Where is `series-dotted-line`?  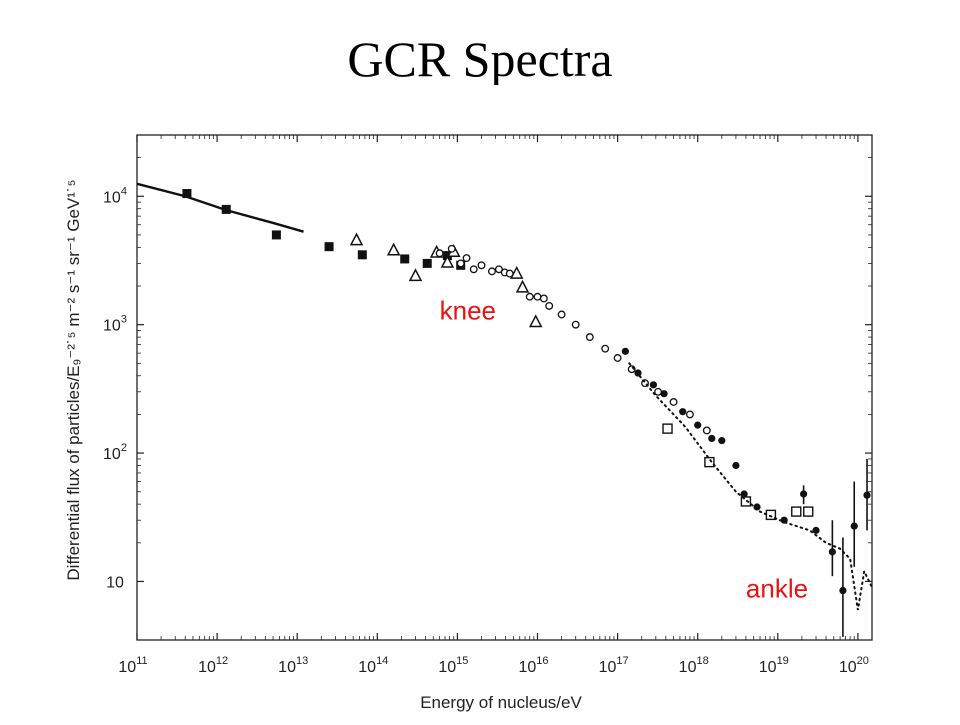 series-dotted-line is located at coordinates (750, 486).